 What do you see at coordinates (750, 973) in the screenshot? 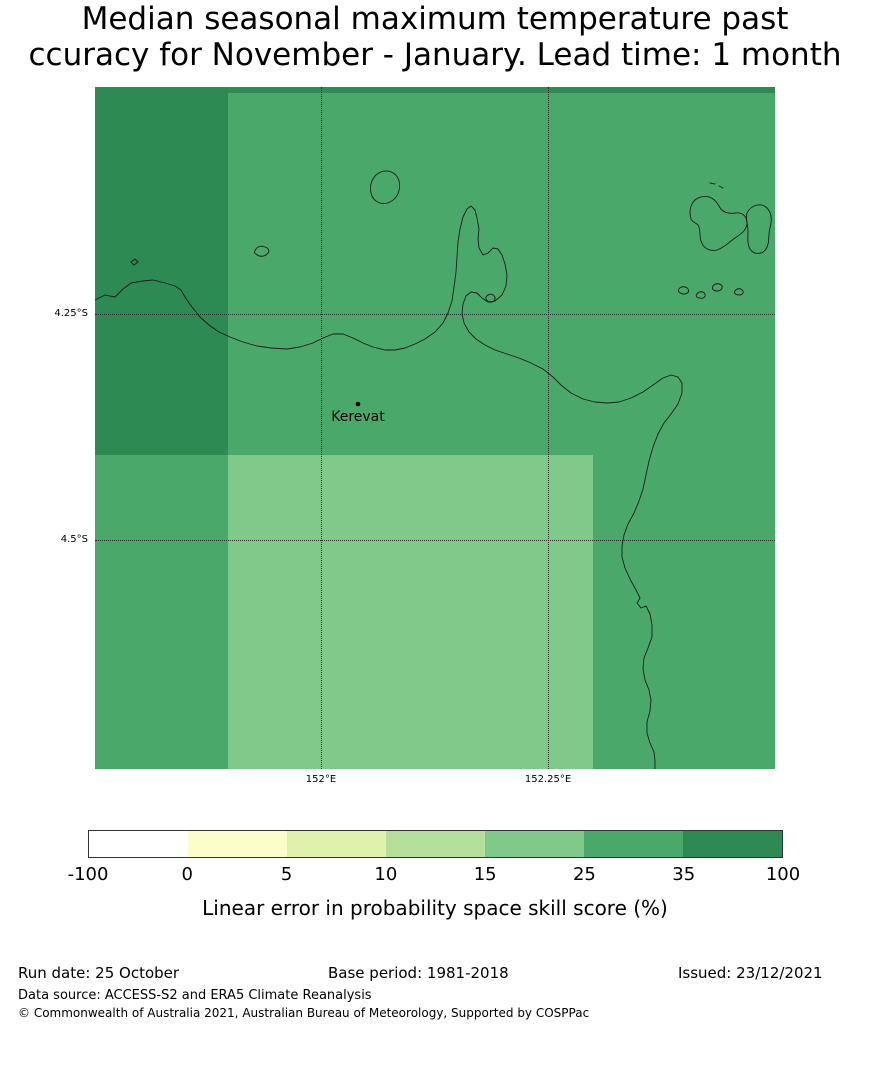
I see `footer-issued-date: Issued: 23/12/2021` at bounding box center [750, 973].